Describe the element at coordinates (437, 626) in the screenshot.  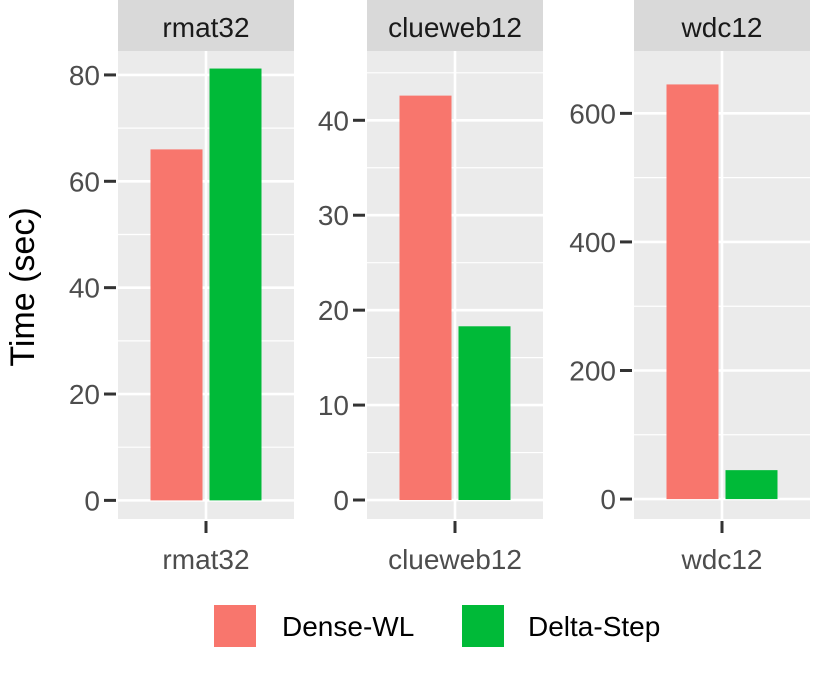
I see `legend: Dense-WL Delta-Step` at that location.